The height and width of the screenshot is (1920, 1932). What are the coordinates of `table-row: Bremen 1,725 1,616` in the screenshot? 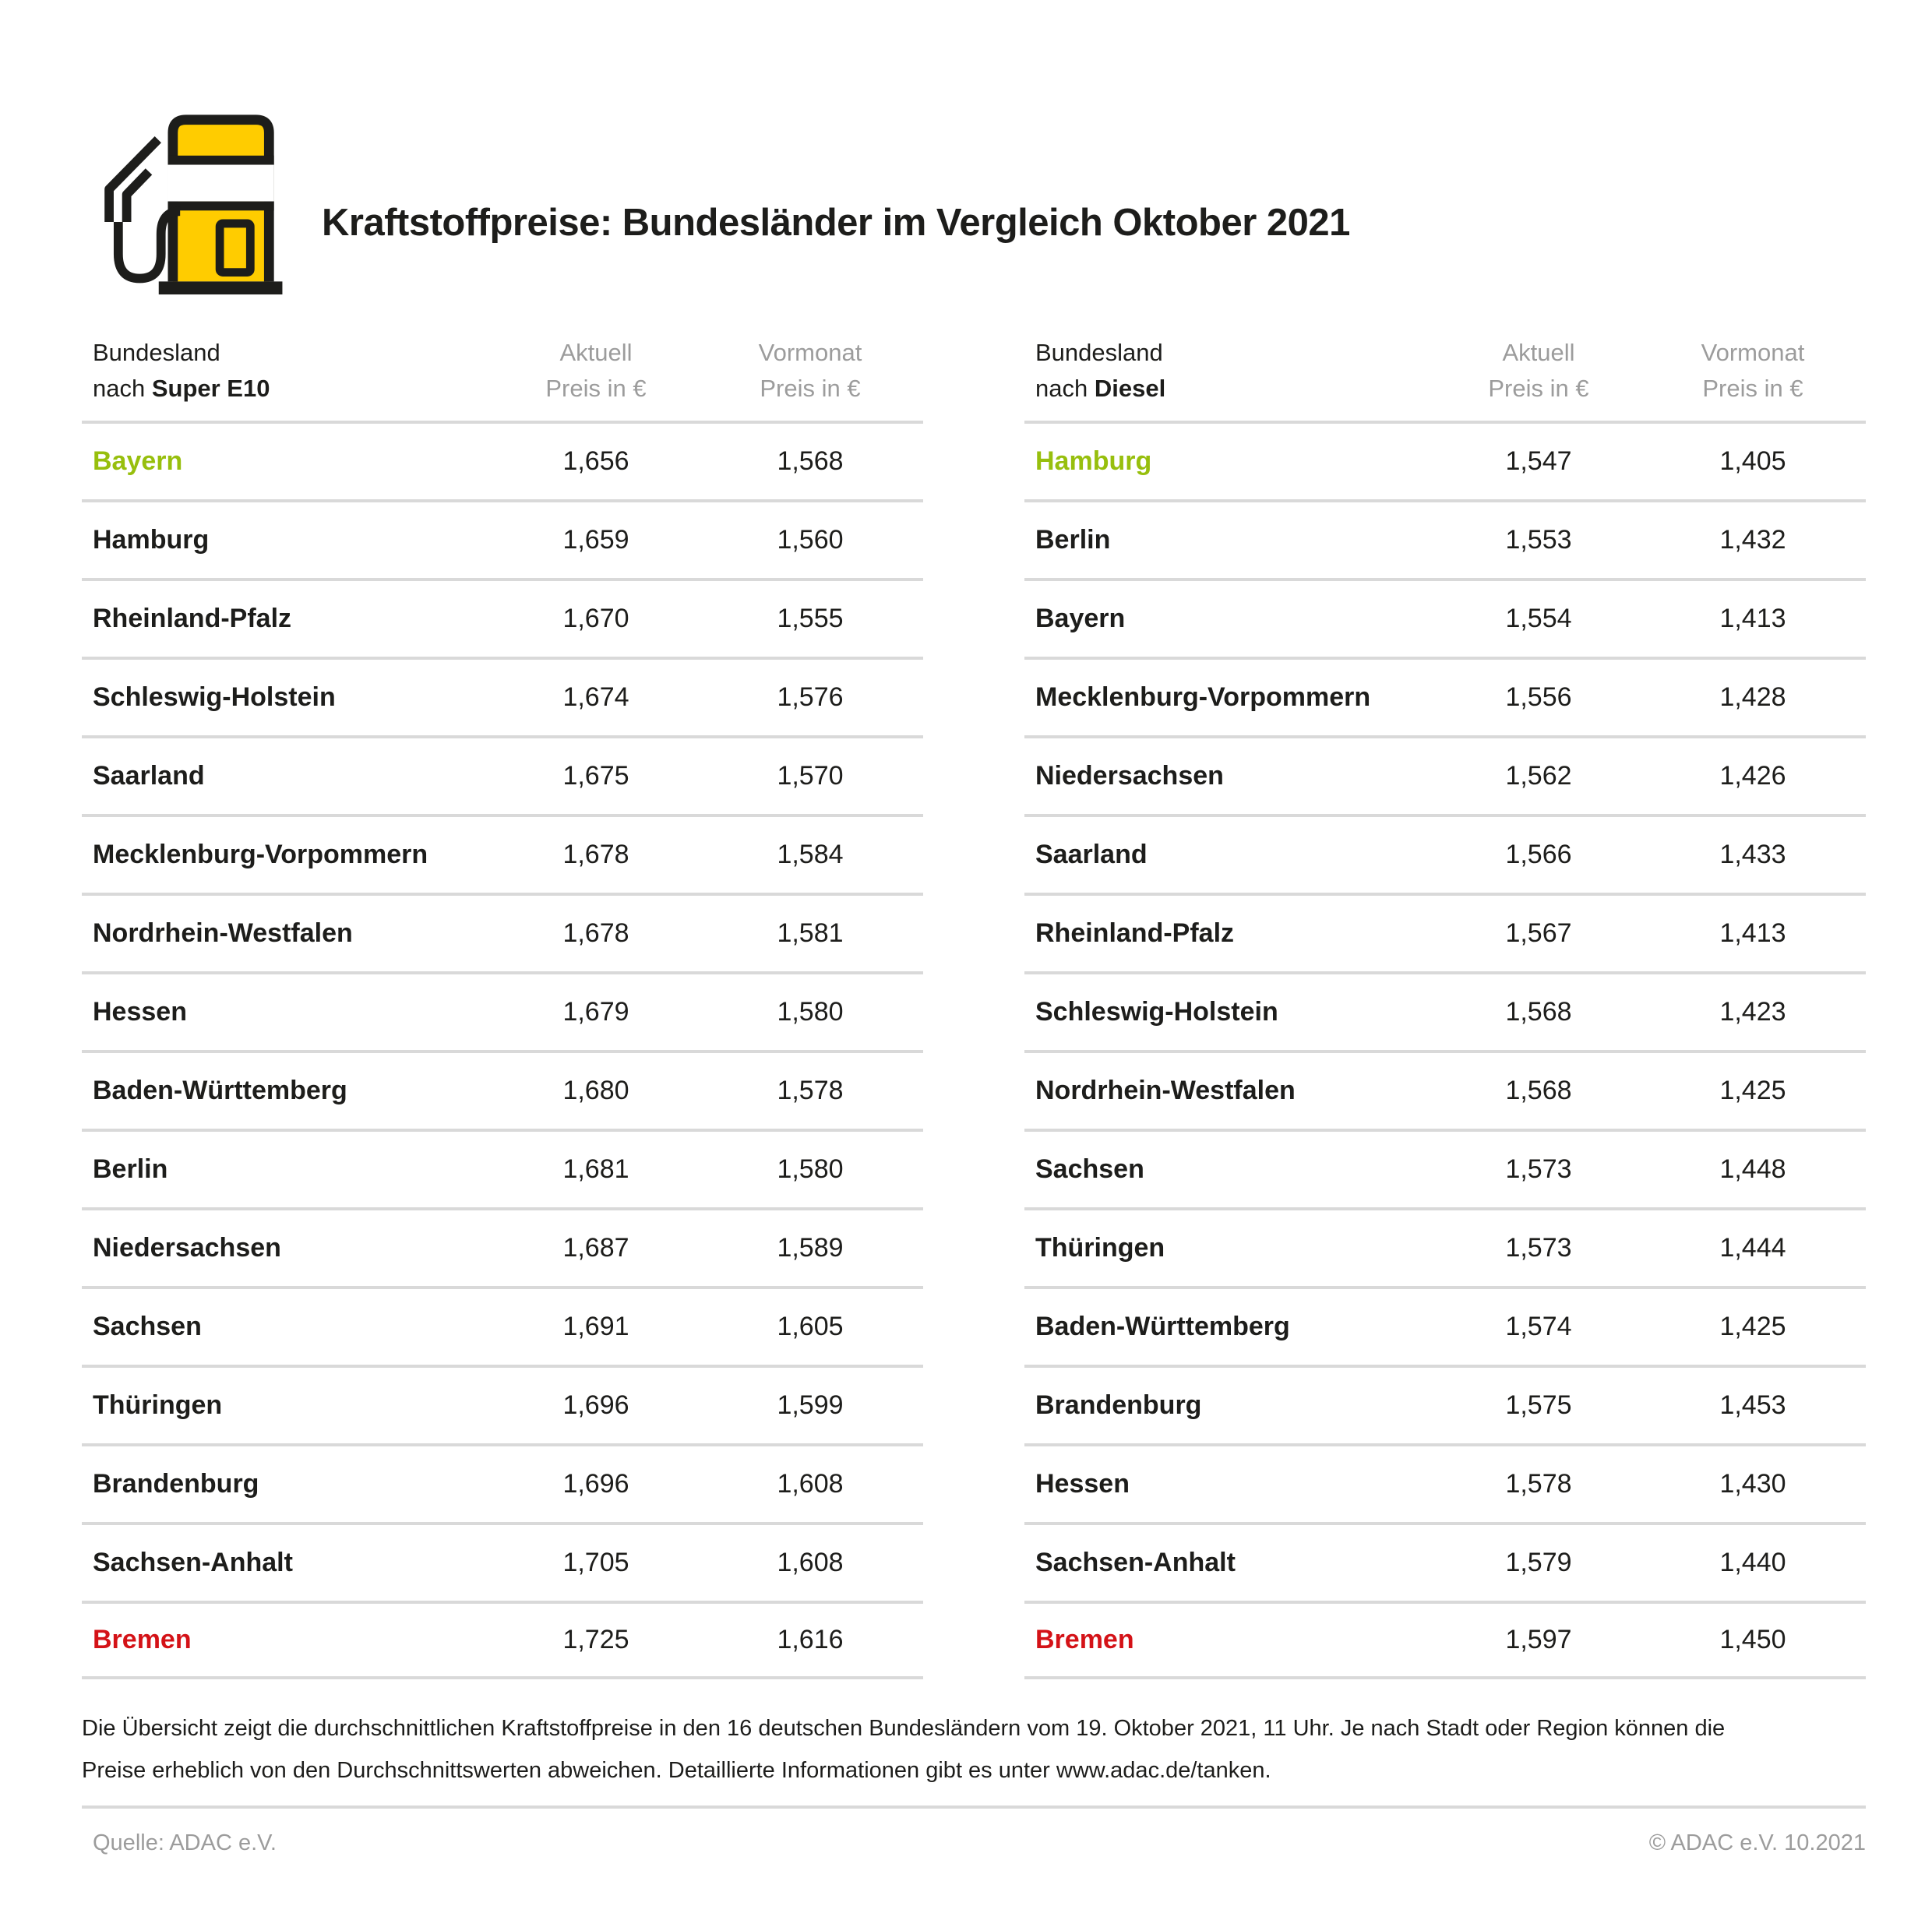 It's located at (503, 1640).